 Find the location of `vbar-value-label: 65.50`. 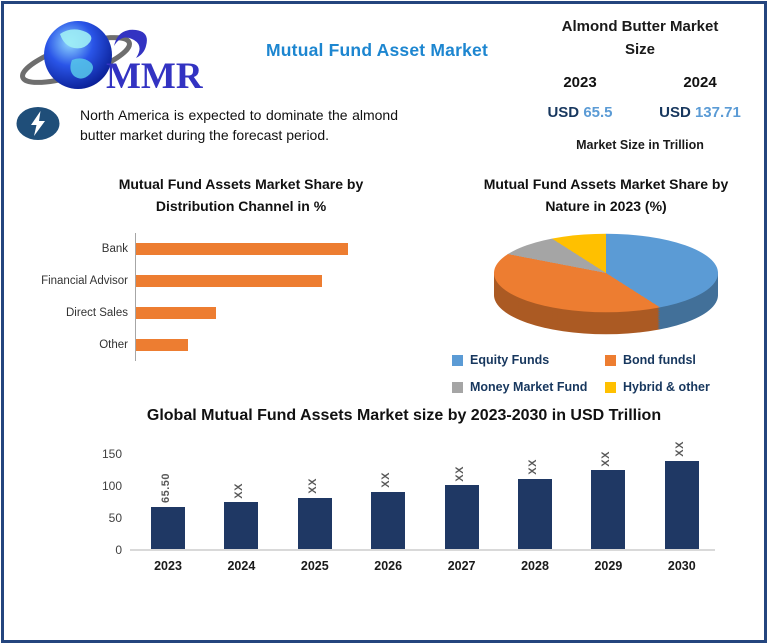

vbar-value-label: 65.50 is located at coordinates (166, 488).